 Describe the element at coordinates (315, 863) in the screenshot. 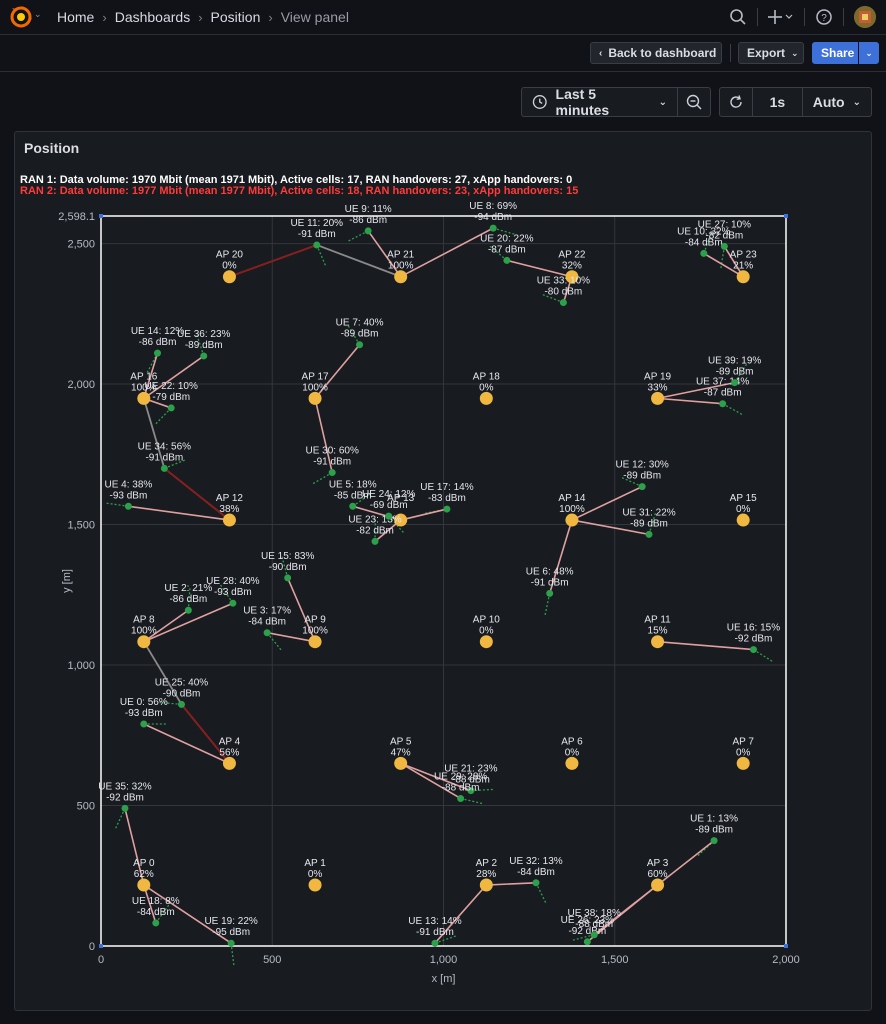

I see `ap-name-label: AP 1` at that location.